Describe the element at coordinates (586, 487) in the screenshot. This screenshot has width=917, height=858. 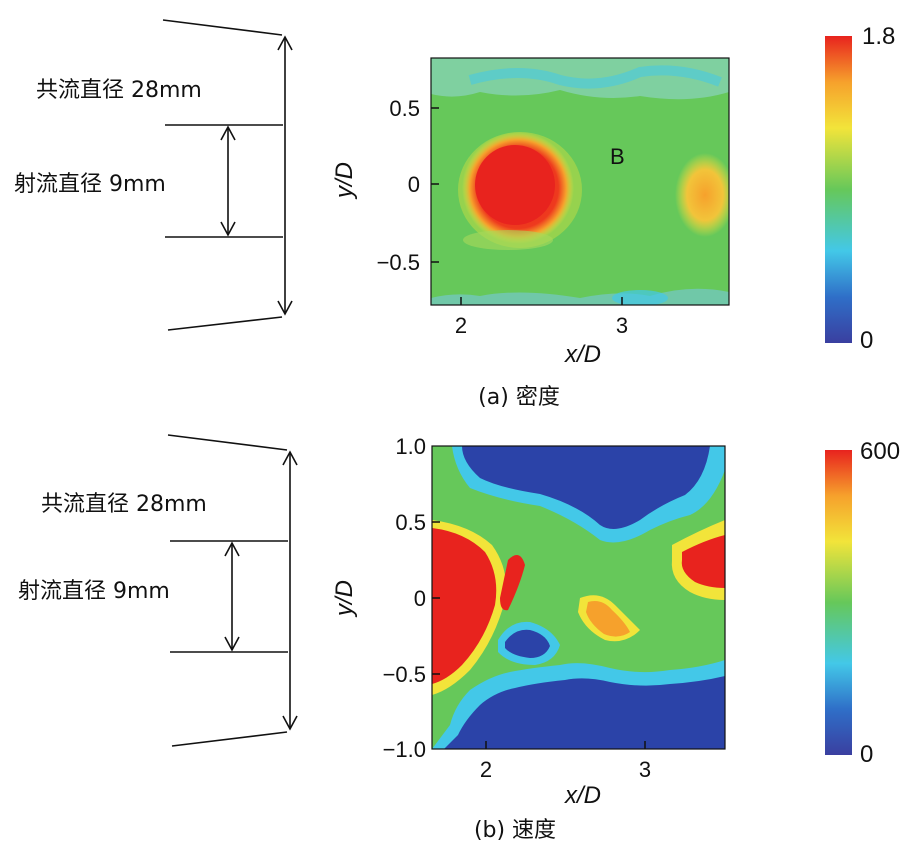
I see `velocity-low-top` at that location.